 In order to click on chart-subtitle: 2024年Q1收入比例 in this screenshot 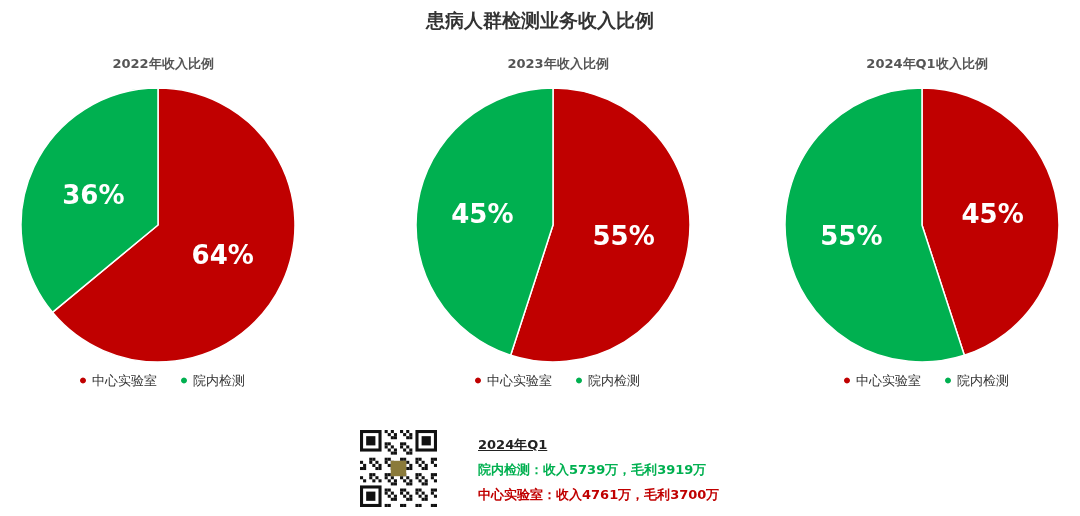, I will do `click(927, 63)`.